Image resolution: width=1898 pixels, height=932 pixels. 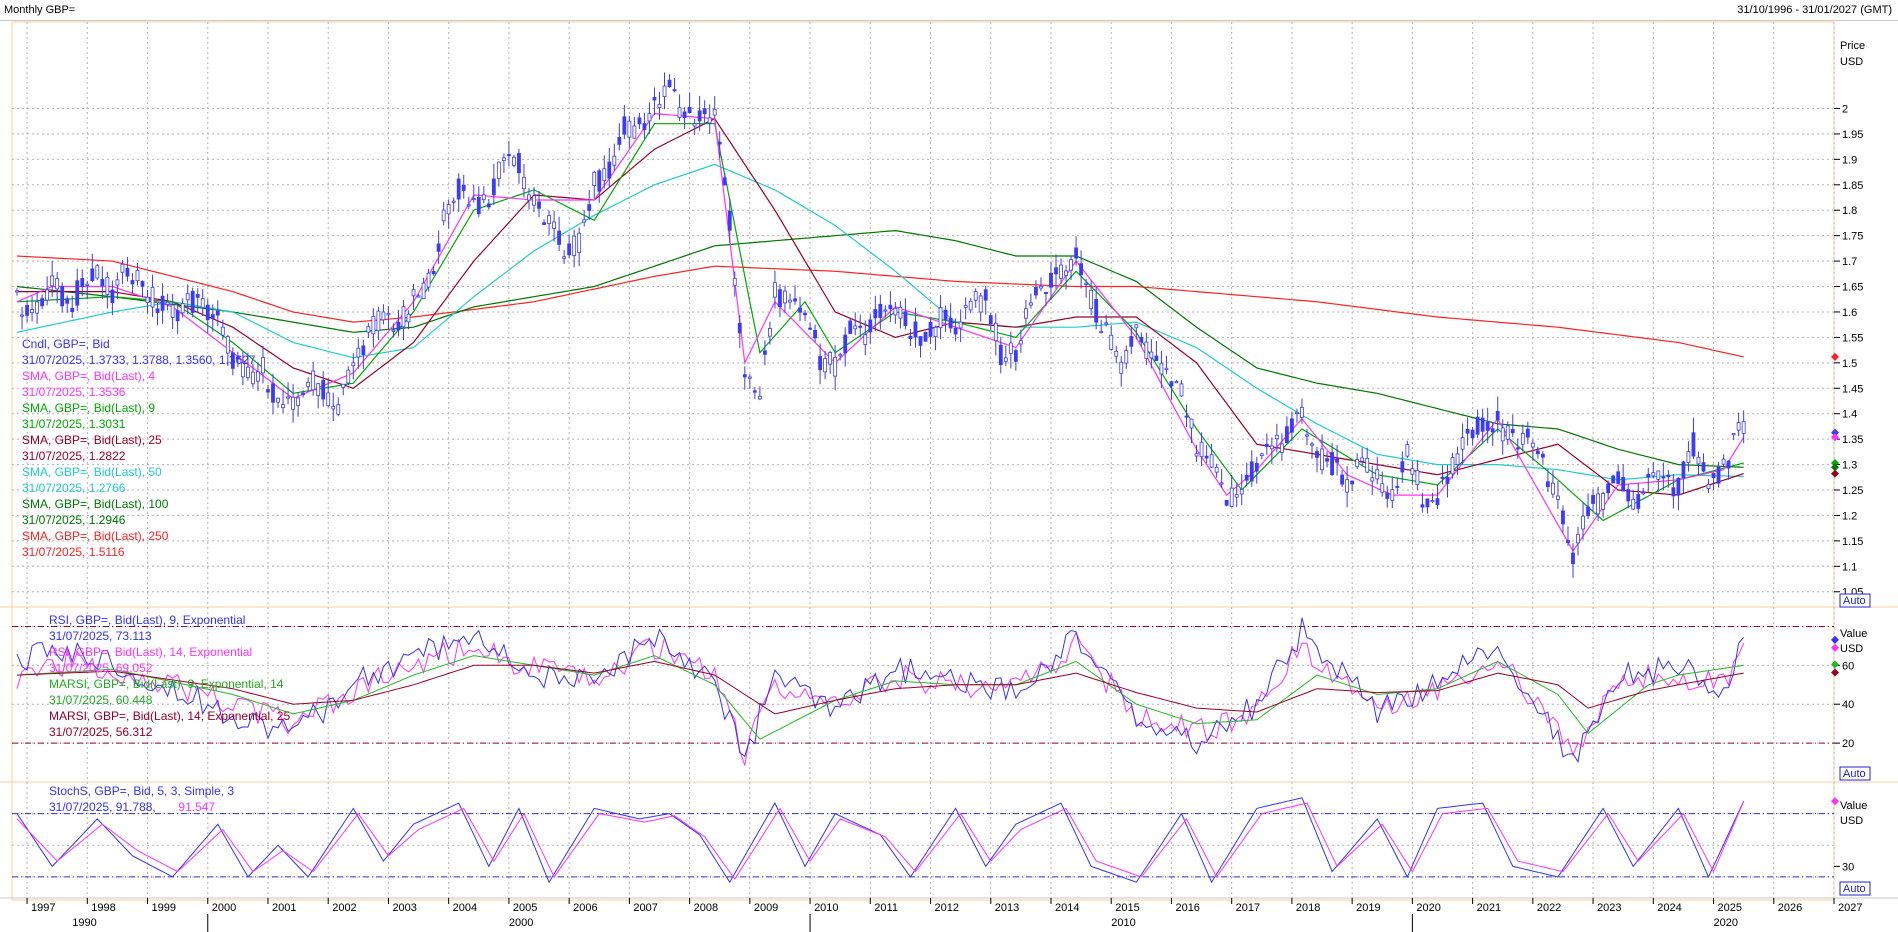 What do you see at coordinates (141, 791) in the screenshot?
I see `stoch-legend-entry: StochS, GBP=, Bid, 5, 3, Simple, 3` at bounding box center [141, 791].